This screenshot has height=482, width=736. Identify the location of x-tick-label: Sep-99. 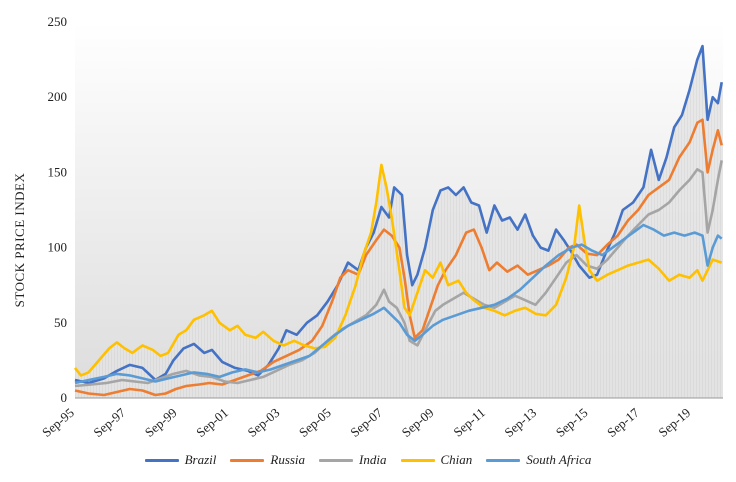
(161, 422).